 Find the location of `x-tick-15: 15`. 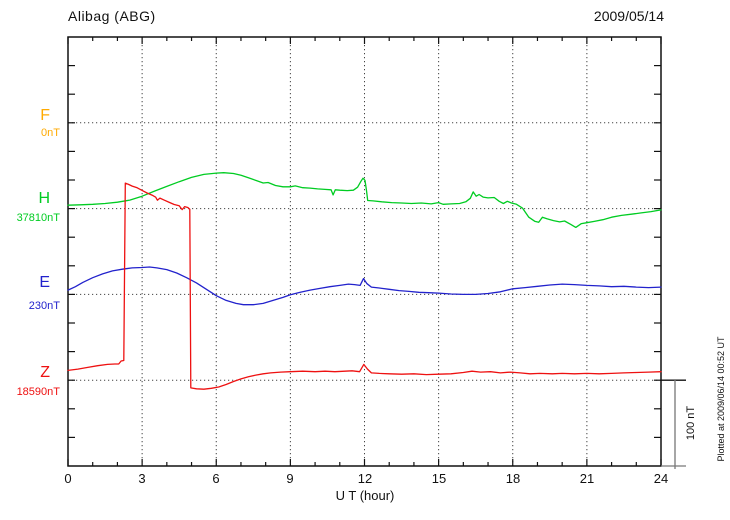

x-tick-15: 15 is located at coordinates (439, 478).